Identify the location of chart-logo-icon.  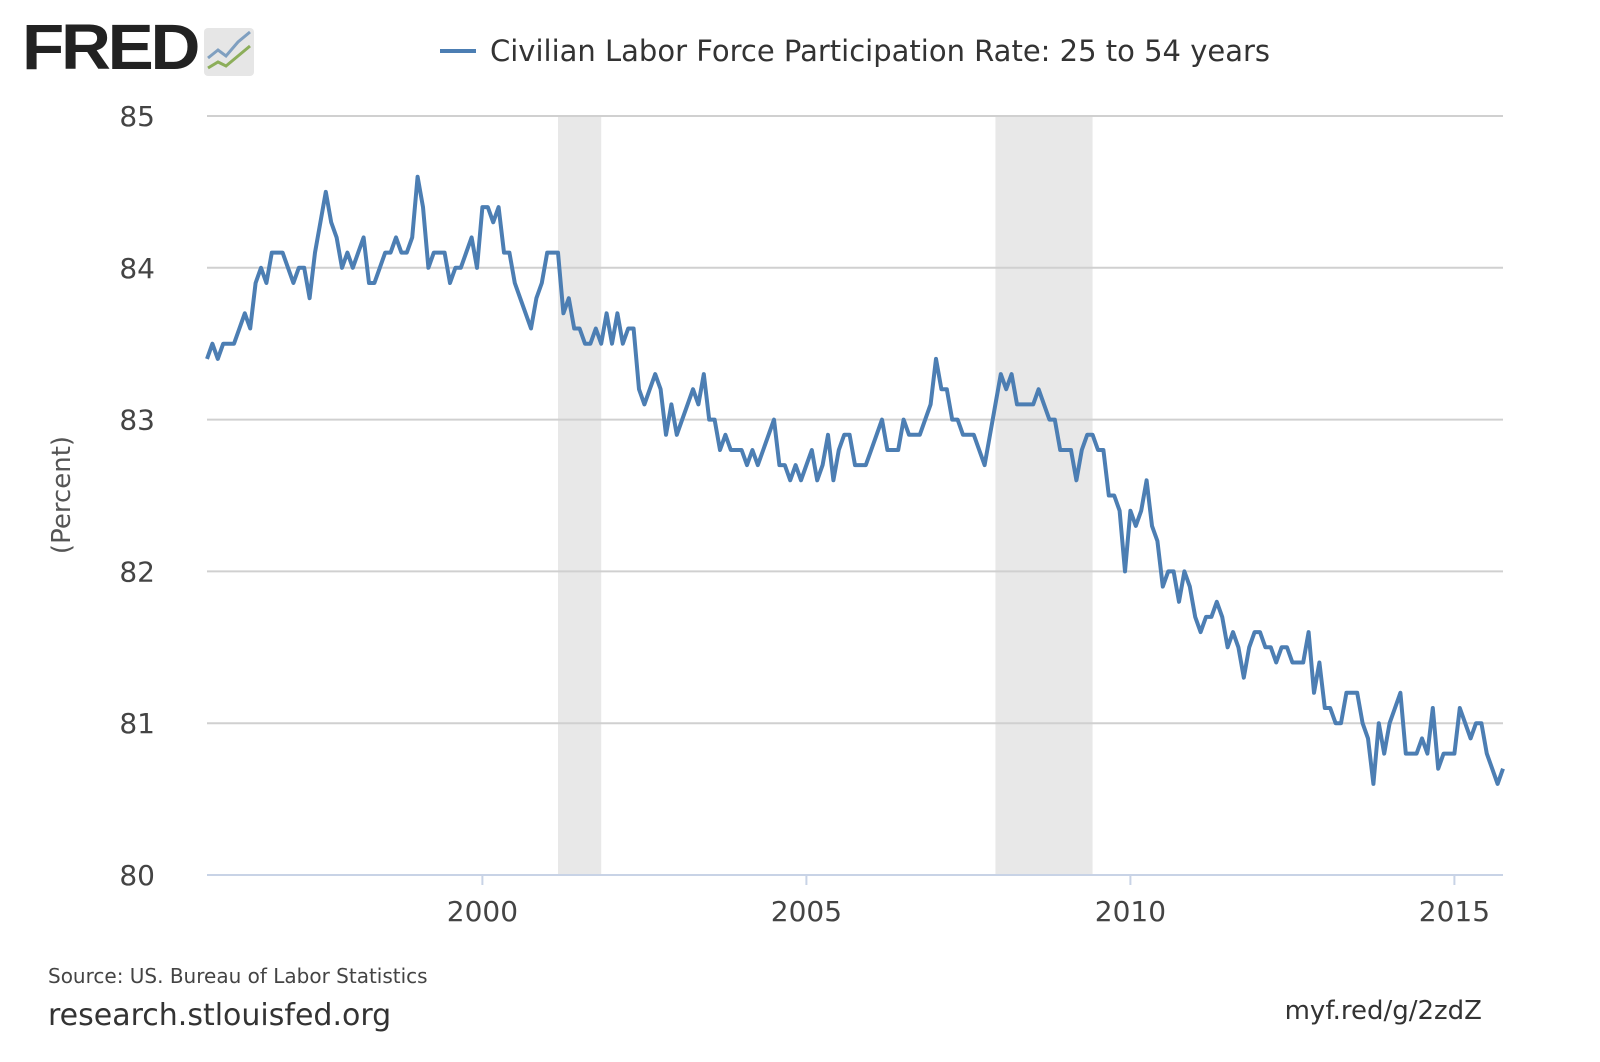
(229, 52).